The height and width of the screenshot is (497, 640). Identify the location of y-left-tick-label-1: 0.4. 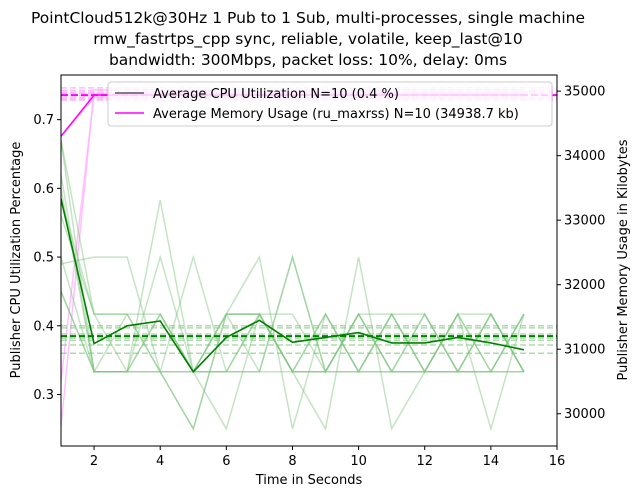
(43, 326).